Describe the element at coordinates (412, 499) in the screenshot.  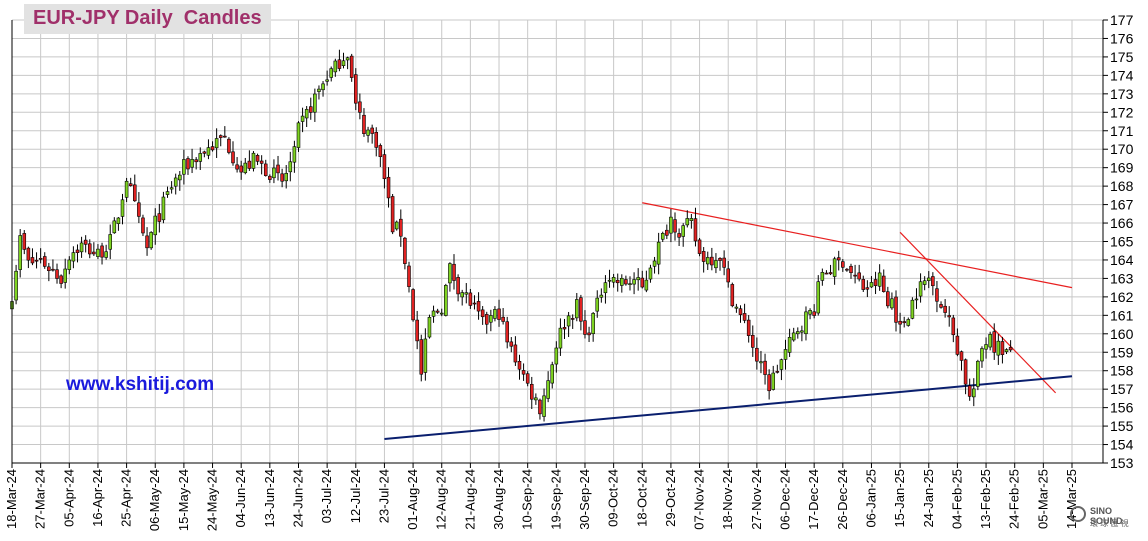
I see `x-tick-label: 01-Aug-24` at that location.